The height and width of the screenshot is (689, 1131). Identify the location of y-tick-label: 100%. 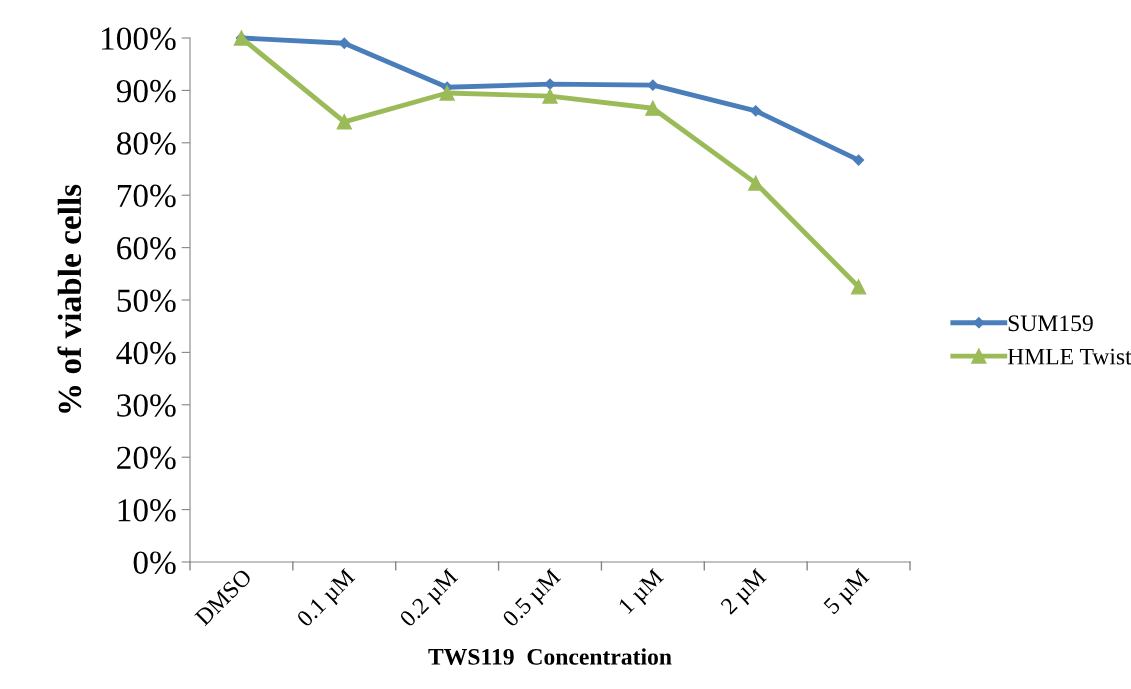
(138, 38).